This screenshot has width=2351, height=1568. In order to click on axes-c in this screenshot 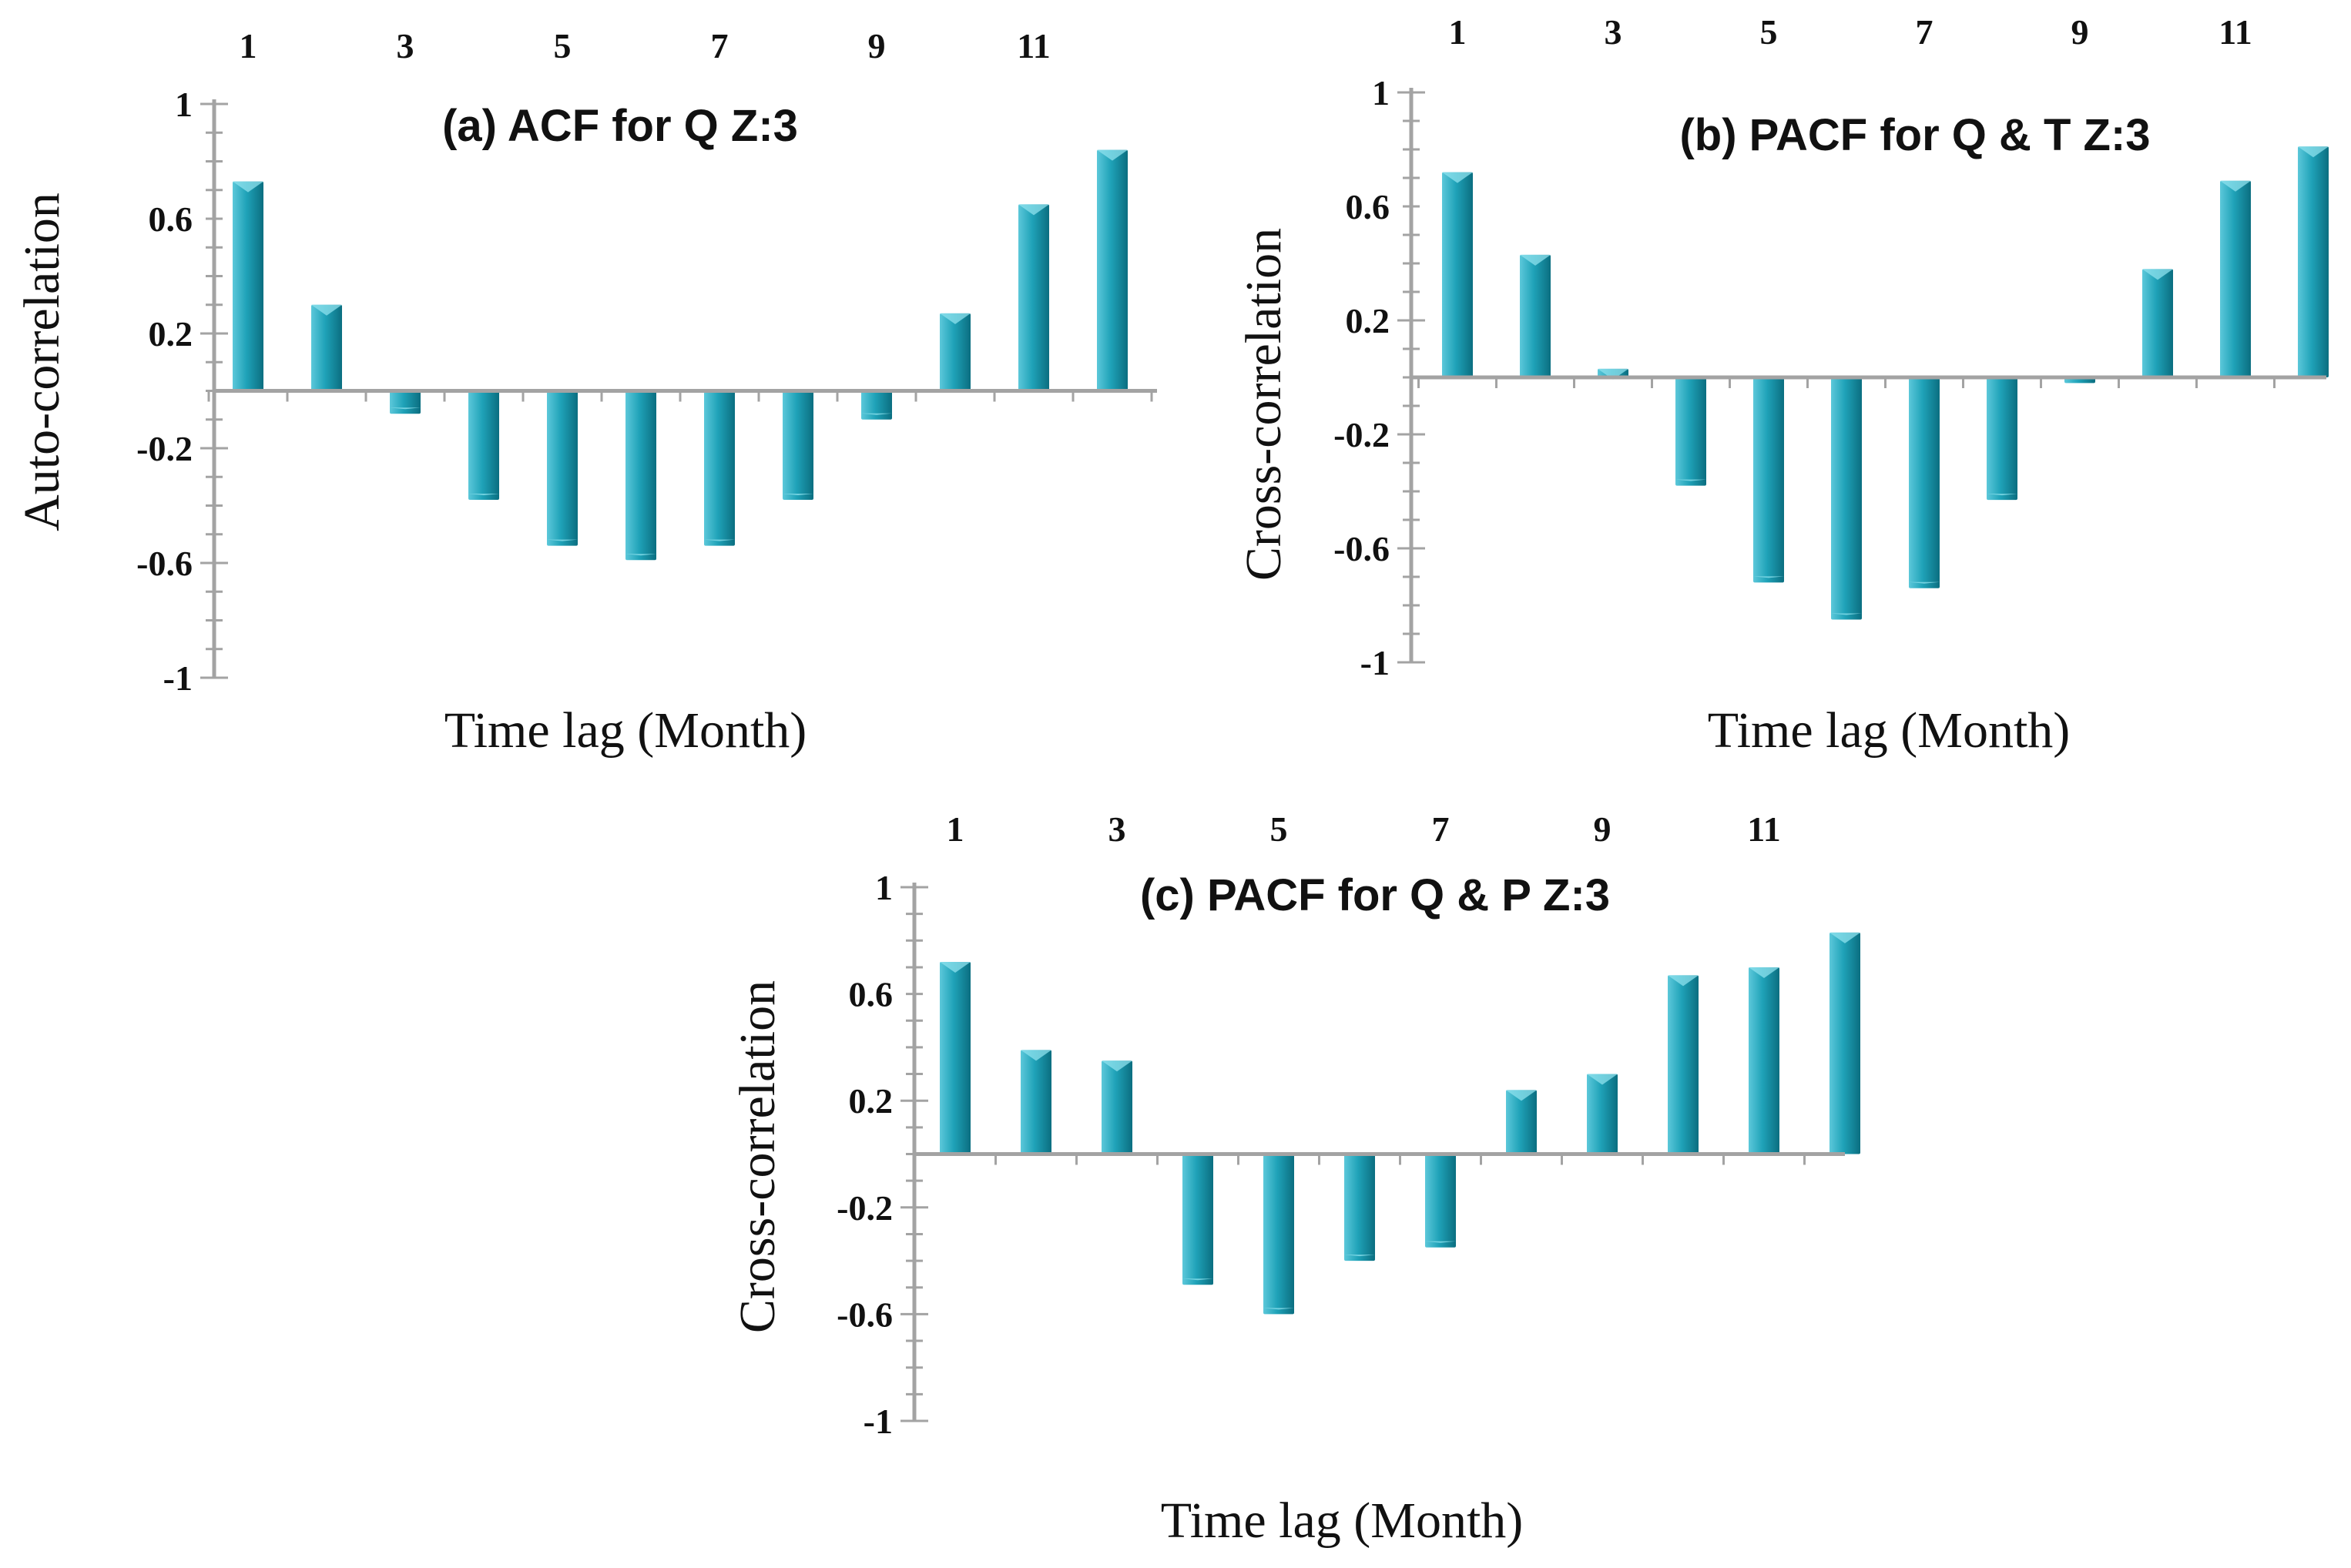, I will do `click(1372, 1152)`.